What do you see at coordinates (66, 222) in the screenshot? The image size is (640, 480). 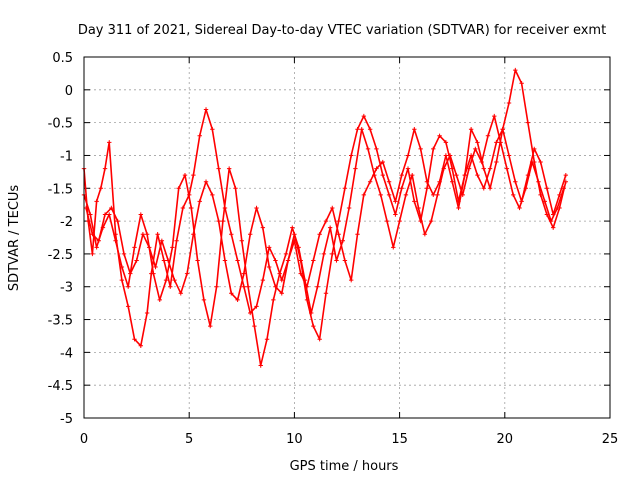 I see `y-tick-label: -2` at bounding box center [66, 222].